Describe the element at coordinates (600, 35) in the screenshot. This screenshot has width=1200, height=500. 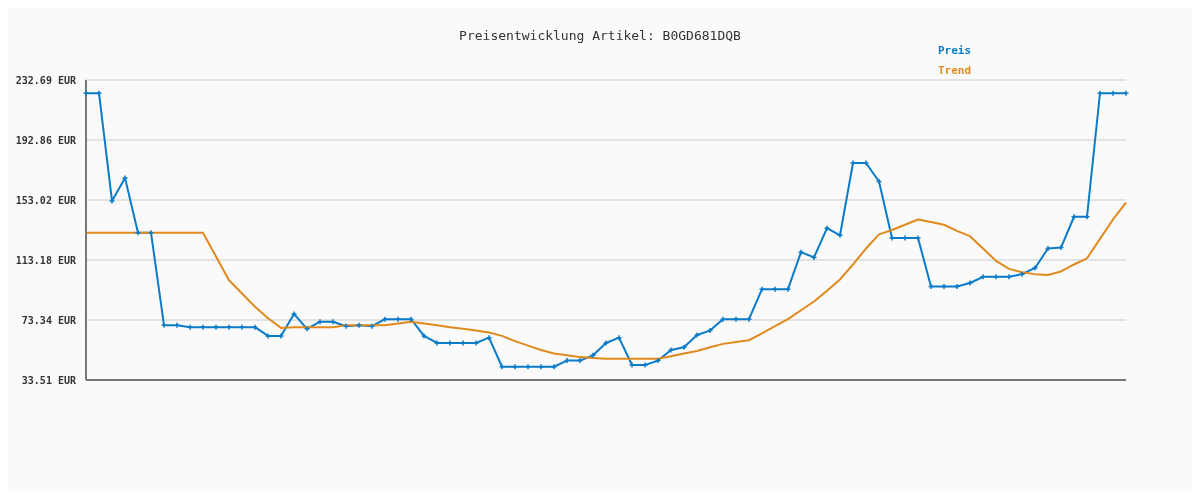
I see `chart-title: Preisentwicklung Artikel: B0GD681DQB` at that location.